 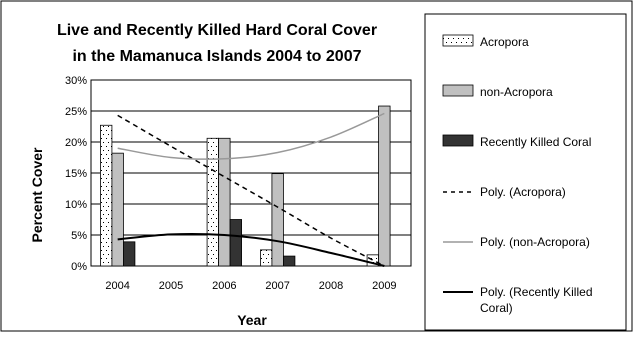 I want to click on x-tick-label: 2009, so click(x=384, y=286).